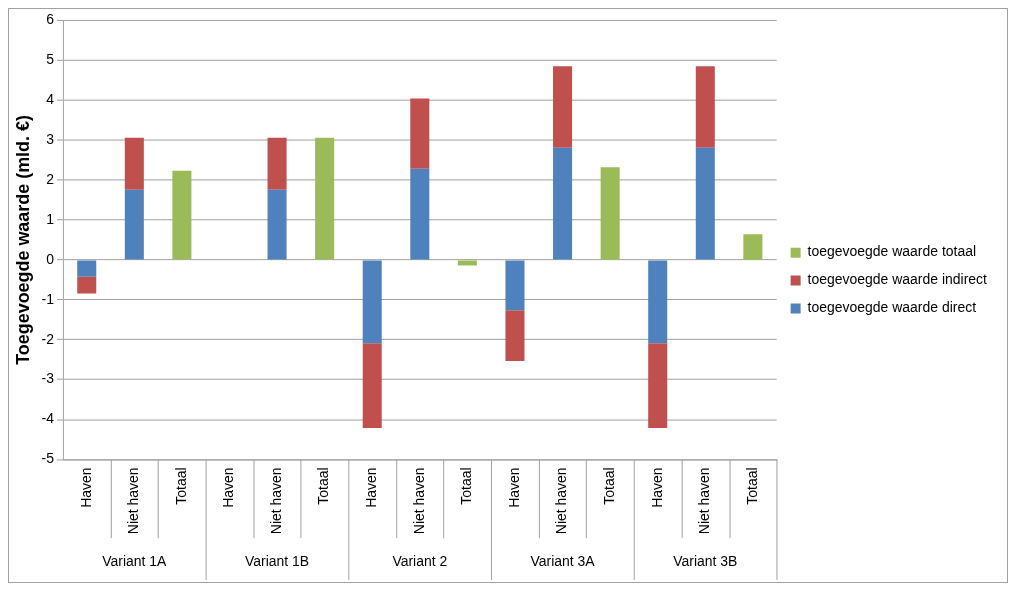 This screenshot has height=590, width=1020. I want to click on y-tick-label: 5, so click(50, 59).